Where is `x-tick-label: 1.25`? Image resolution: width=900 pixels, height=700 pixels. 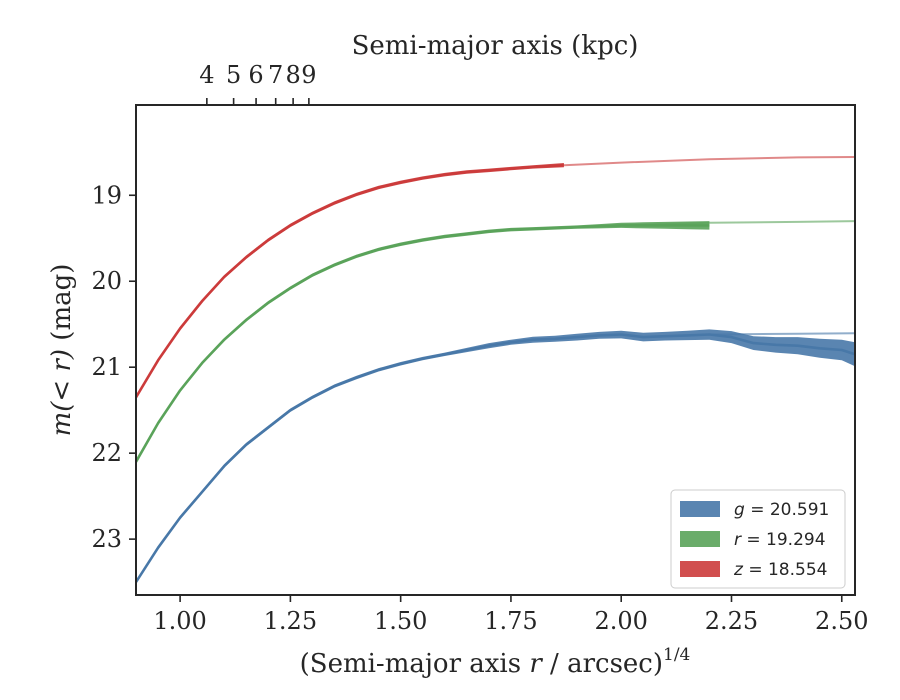 x-tick-label: 1.25 is located at coordinates (290, 621).